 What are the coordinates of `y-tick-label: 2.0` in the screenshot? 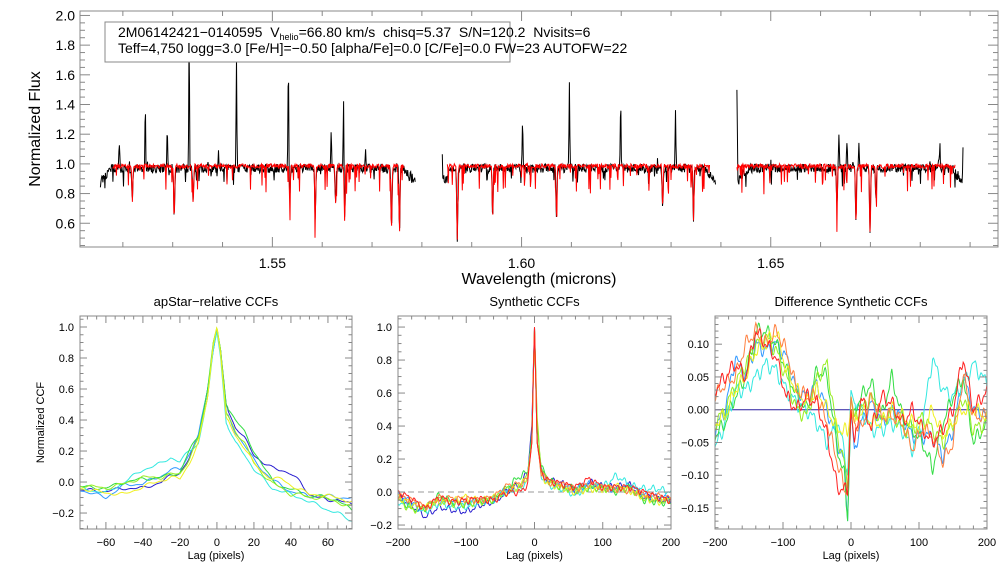 It's located at (66, 15).